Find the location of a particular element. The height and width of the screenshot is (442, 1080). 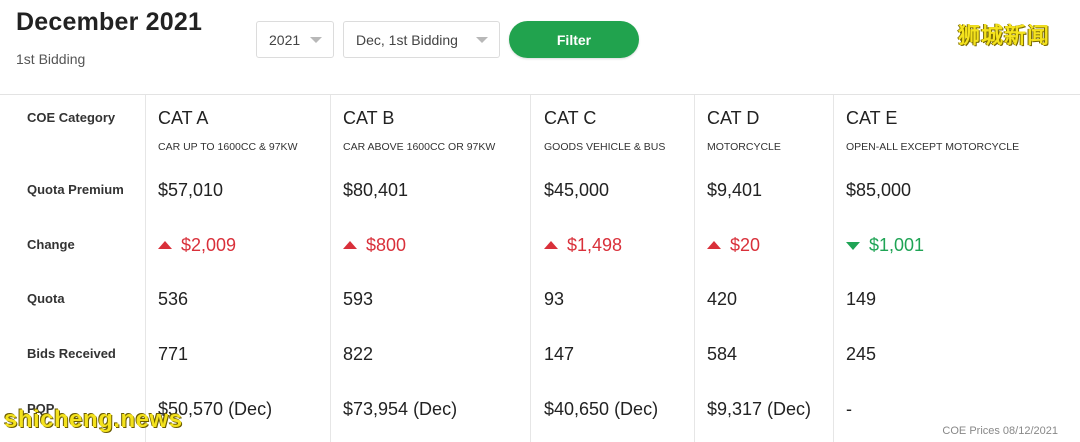

premium-change-value: $1,498 is located at coordinates (595, 245).